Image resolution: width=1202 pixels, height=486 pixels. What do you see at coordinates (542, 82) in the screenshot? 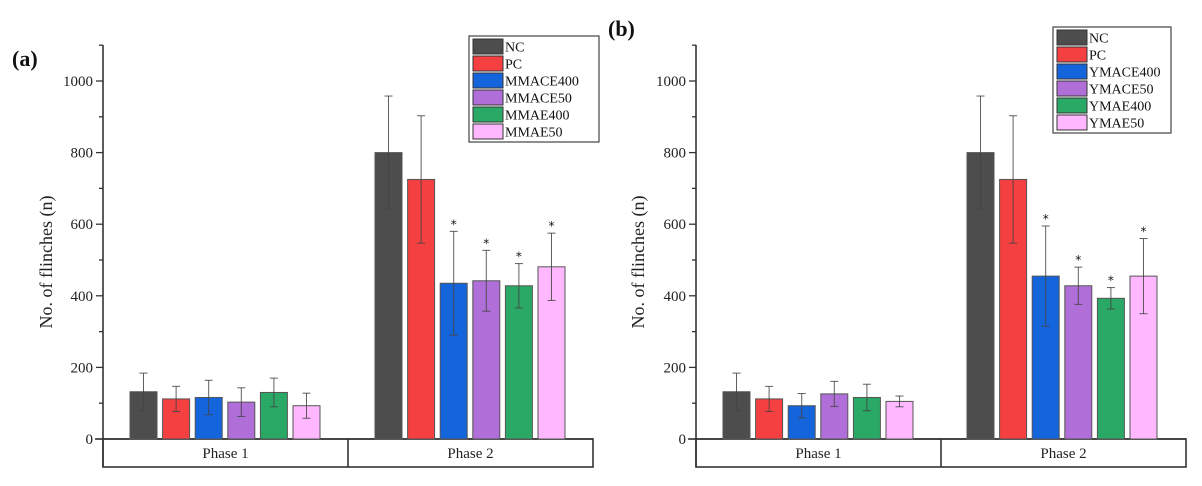
I see `legend-label: MMACE400` at bounding box center [542, 82].